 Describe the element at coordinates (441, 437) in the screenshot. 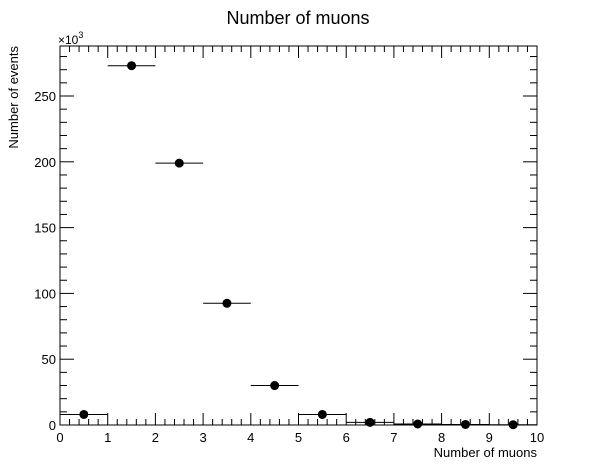

I see `x-tick-label: 8` at that location.